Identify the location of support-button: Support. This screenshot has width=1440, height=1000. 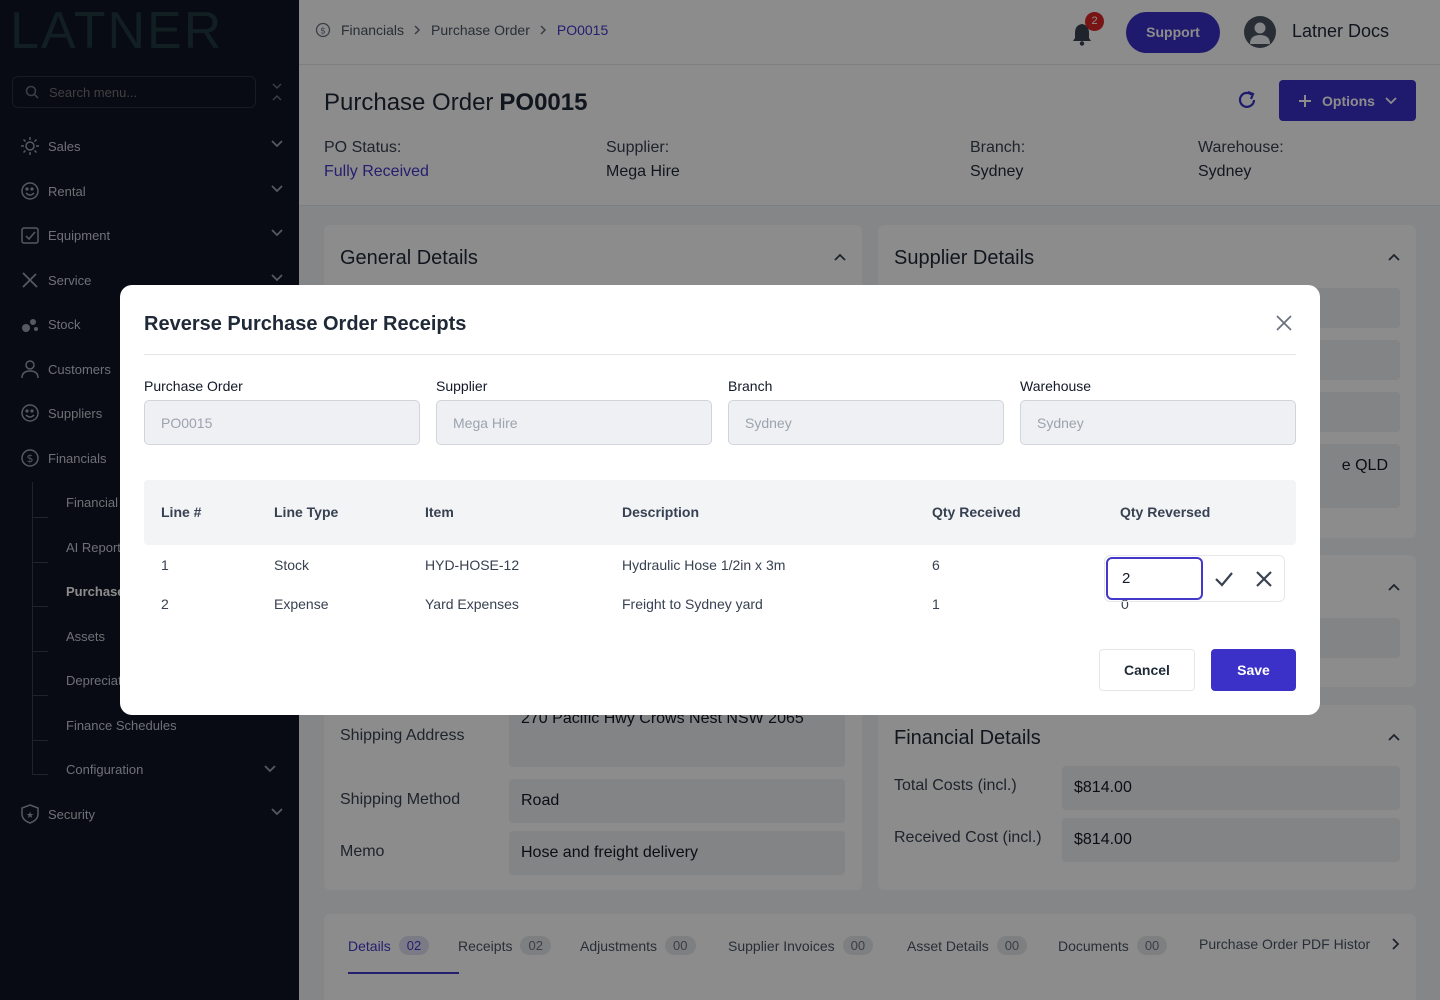
(1173, 32).